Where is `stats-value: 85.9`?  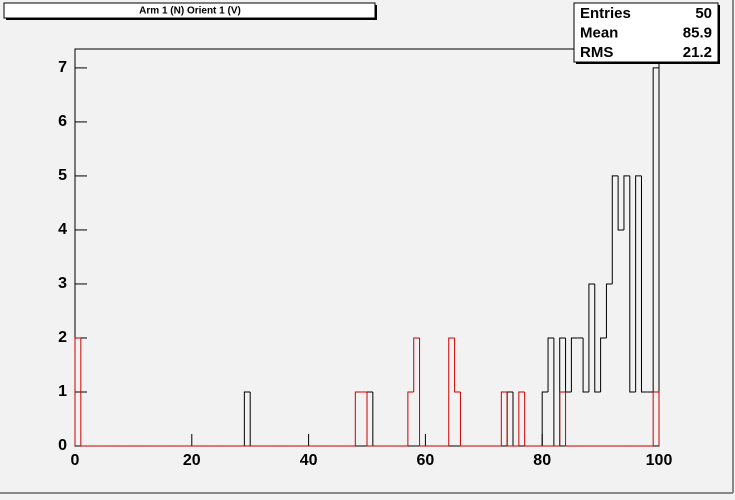 stats-value: 85.9 is located at coordinates (697, 32).